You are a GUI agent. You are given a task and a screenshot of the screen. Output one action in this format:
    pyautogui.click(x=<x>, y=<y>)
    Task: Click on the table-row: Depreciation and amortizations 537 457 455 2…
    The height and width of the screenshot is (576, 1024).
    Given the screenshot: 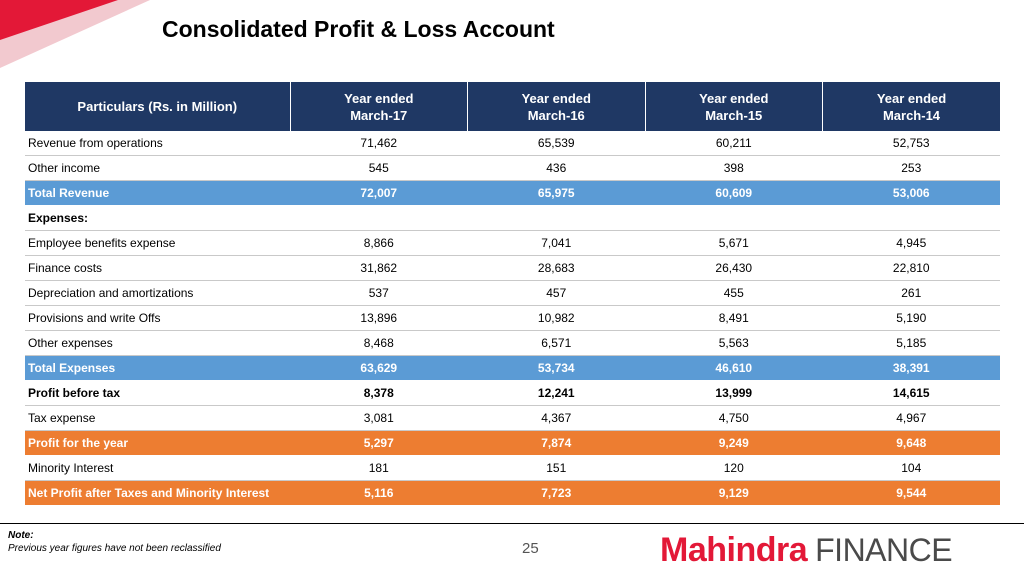 What is the action you would take?
    pyautogui.click(x=512, y=293)
    